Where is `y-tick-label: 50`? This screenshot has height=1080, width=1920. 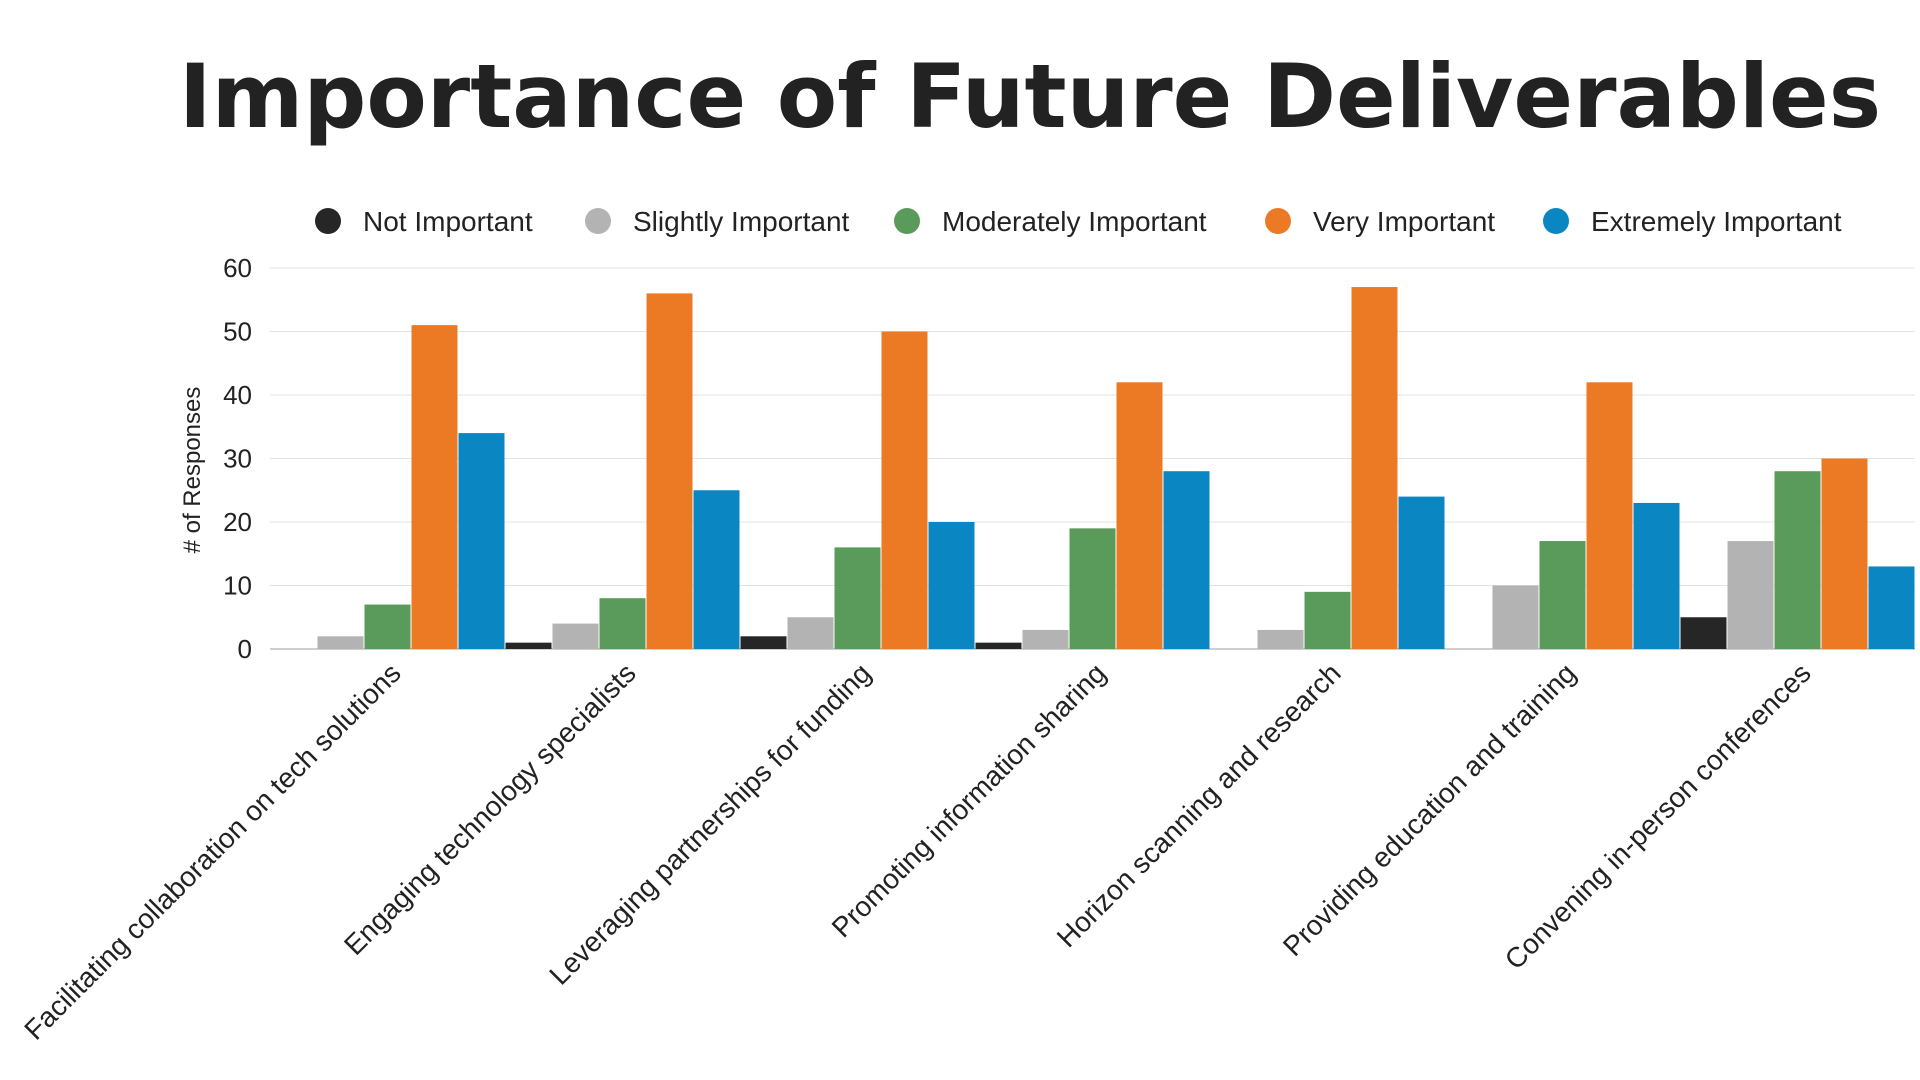 y-tick-label: 50 is located at coordinates (237, 332).